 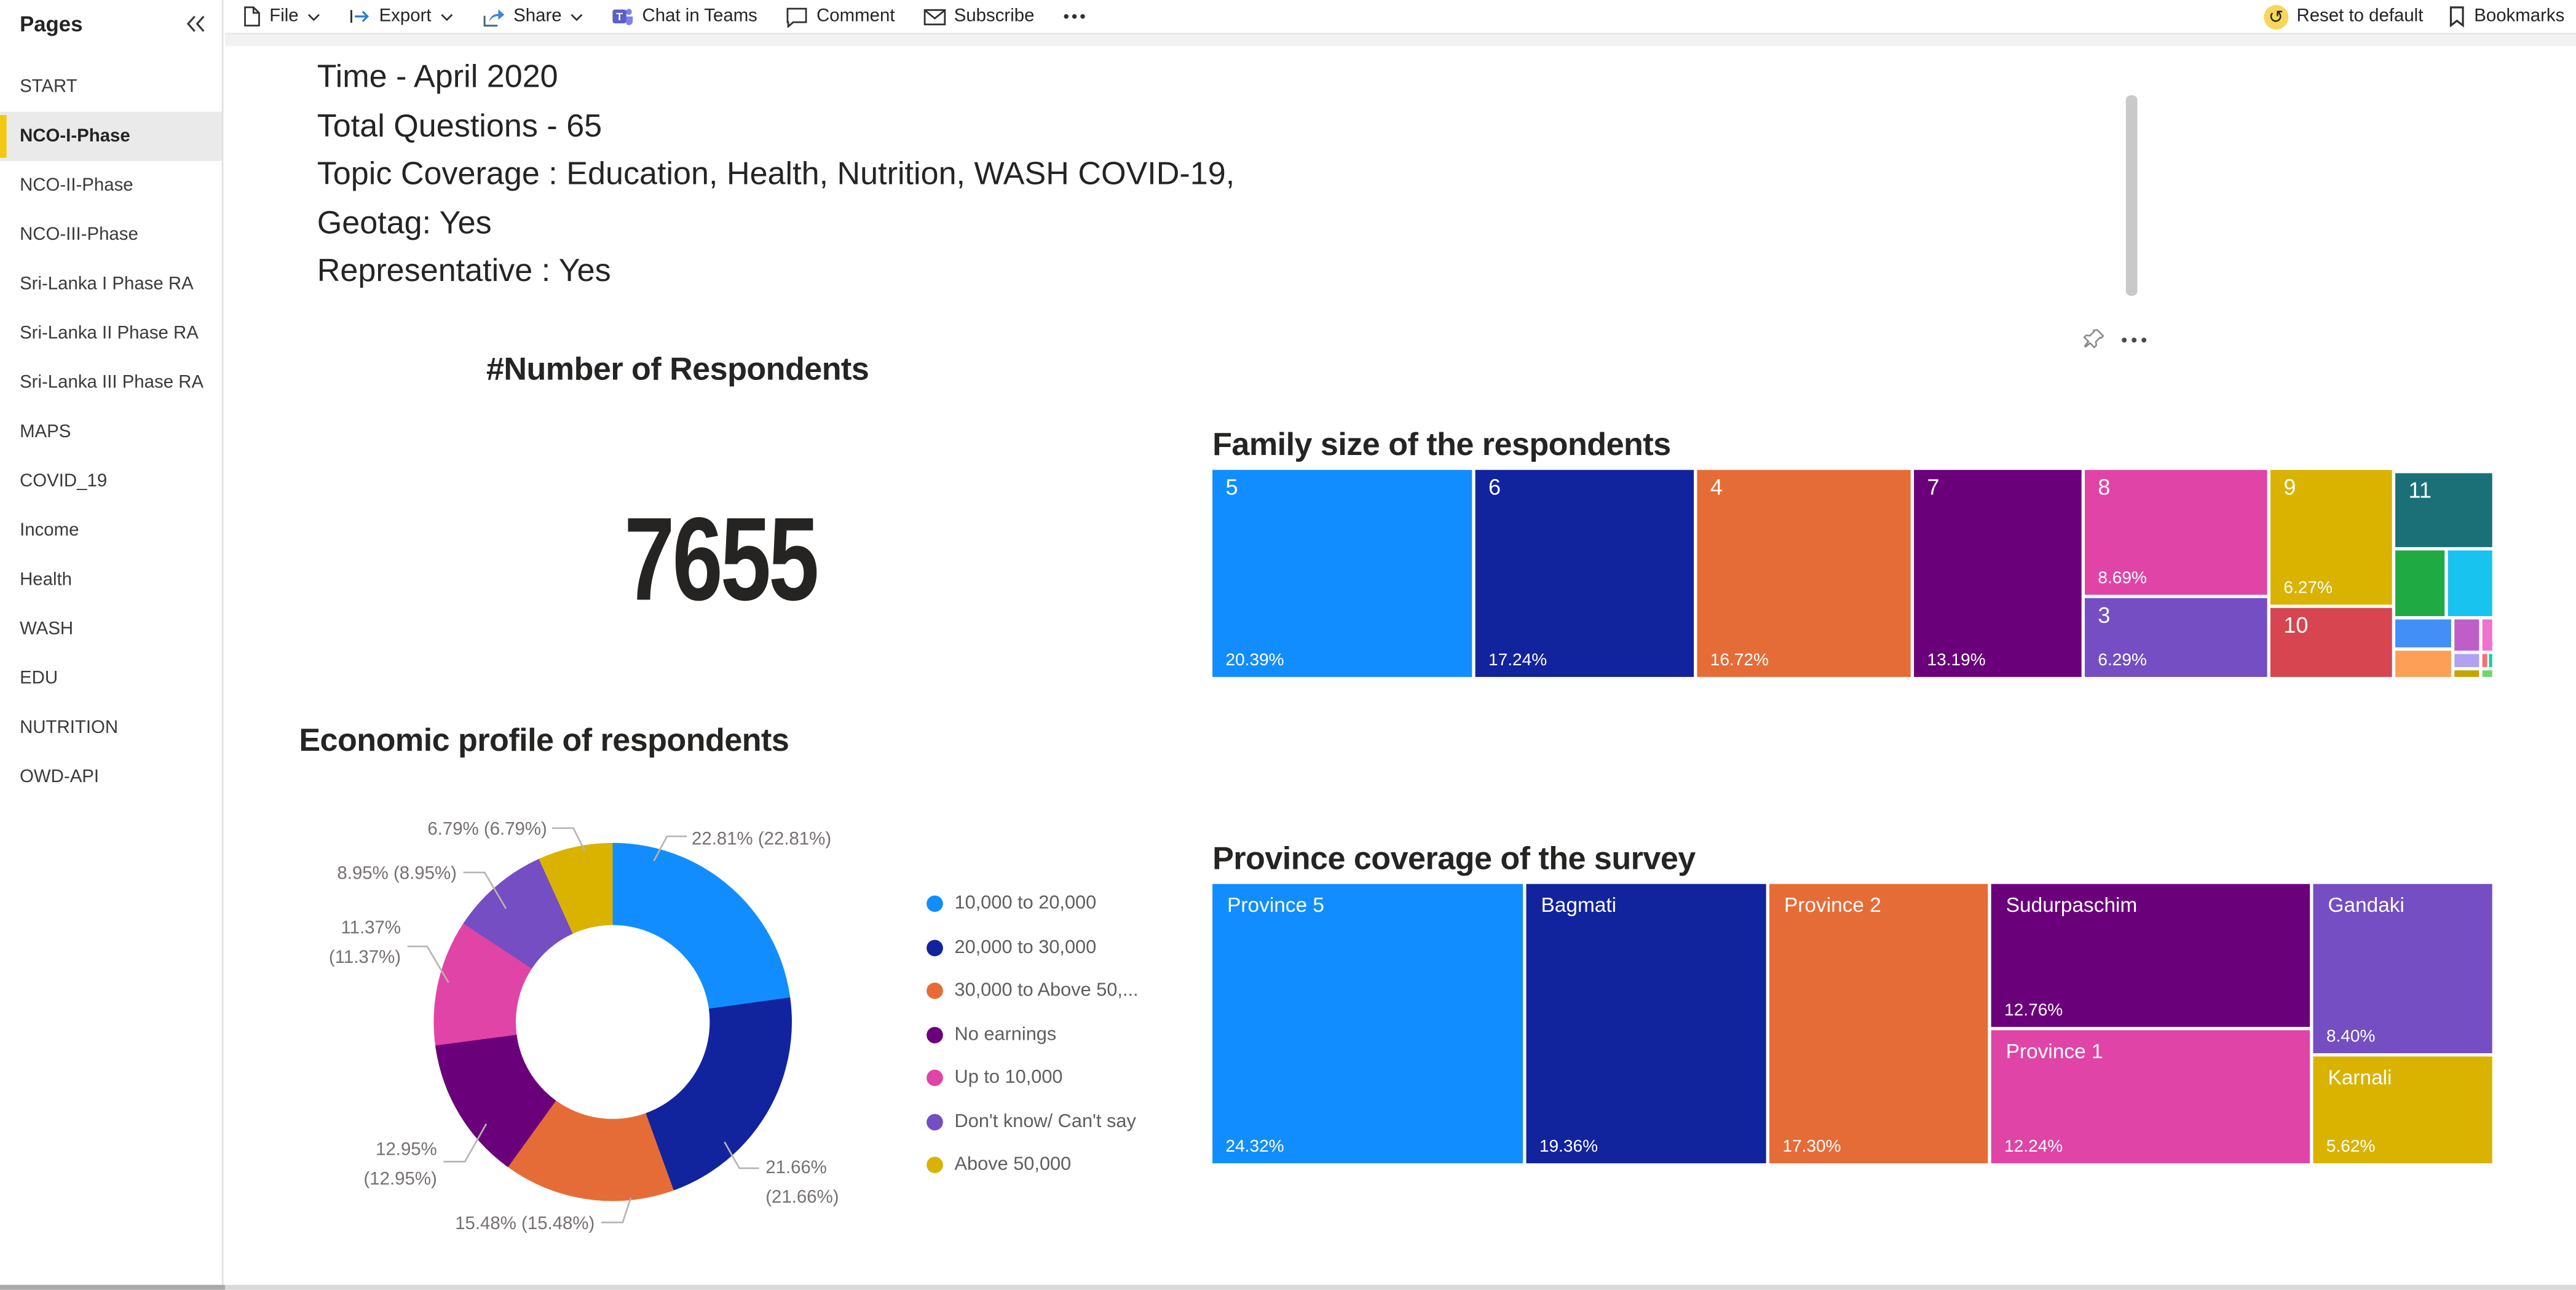 I want to click on treemap-cell-percent: 6.29%, so click(x=2122, y=661).